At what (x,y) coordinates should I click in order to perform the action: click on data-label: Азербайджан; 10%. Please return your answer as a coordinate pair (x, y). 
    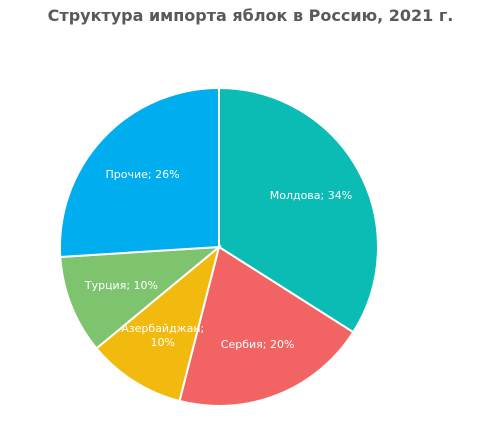
    Looking at the image, I should click on (163, 335).